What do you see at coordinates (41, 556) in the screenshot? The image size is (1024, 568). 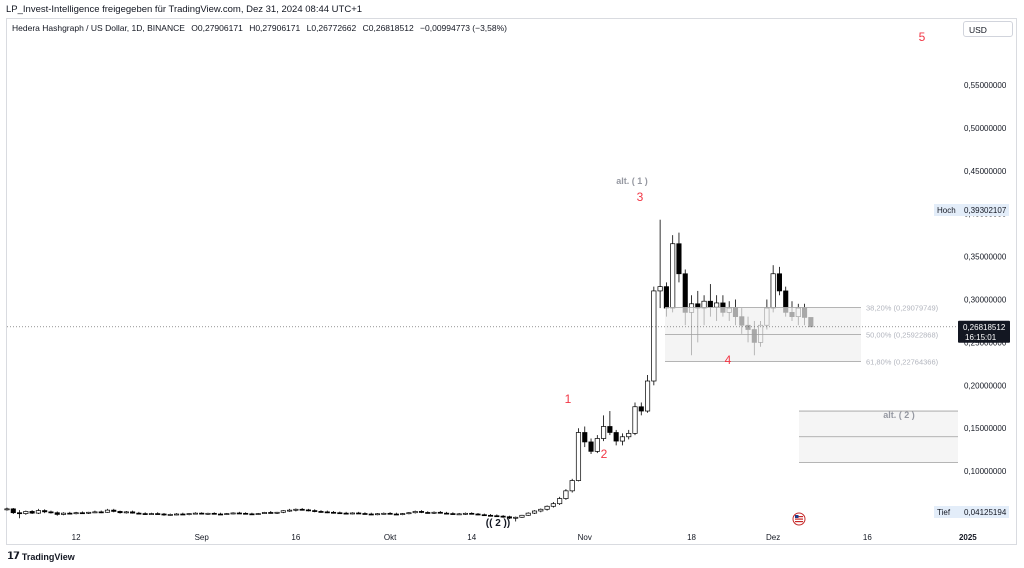 I see `tradingview-footer: 𝟭𝟳 TradingView` at bounding box center [41, 556].